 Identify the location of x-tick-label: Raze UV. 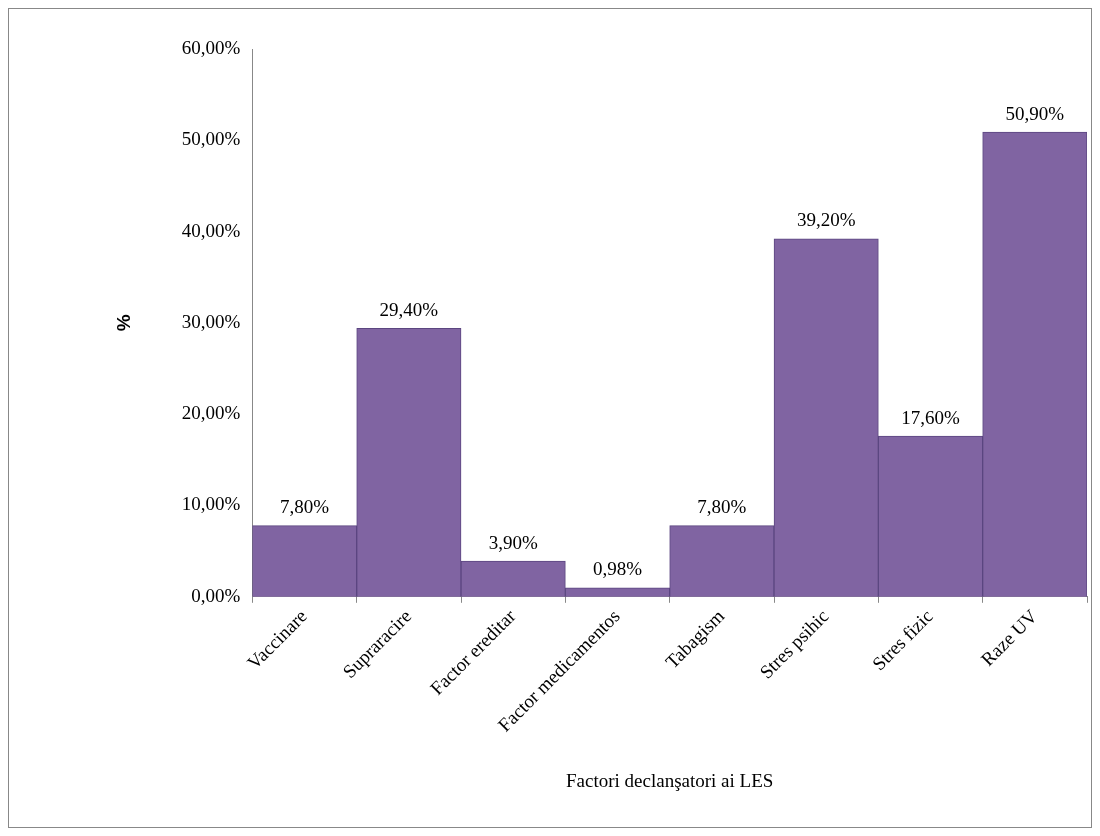
(1009, 637).